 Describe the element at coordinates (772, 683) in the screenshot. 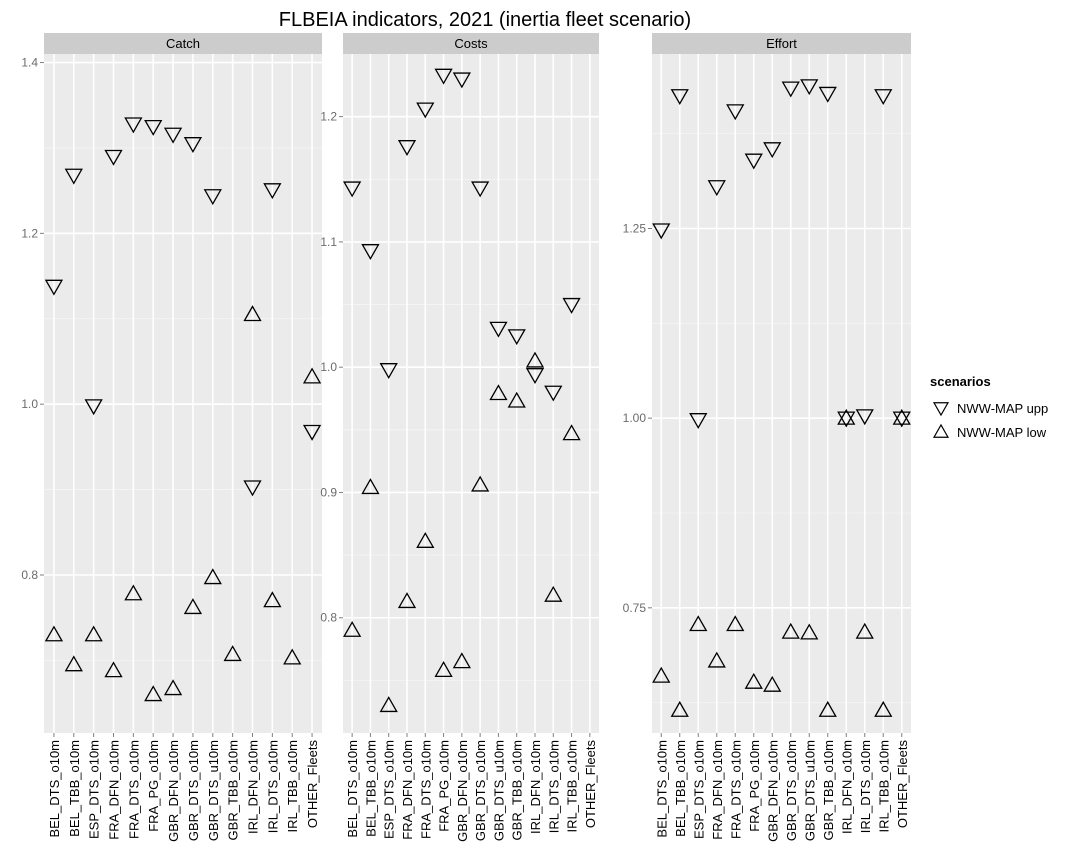

I see `point-nww-map-low-effort-gbr-dfn-o10m` at that location.